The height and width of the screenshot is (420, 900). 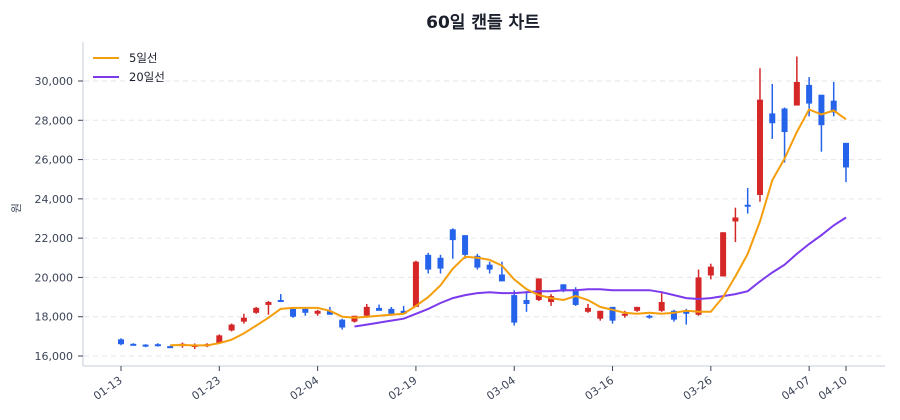 What do you see at coordinates (16, 208) in the screenshot?
I see `y-axis-label: 원` at bounding box center [16, 208].